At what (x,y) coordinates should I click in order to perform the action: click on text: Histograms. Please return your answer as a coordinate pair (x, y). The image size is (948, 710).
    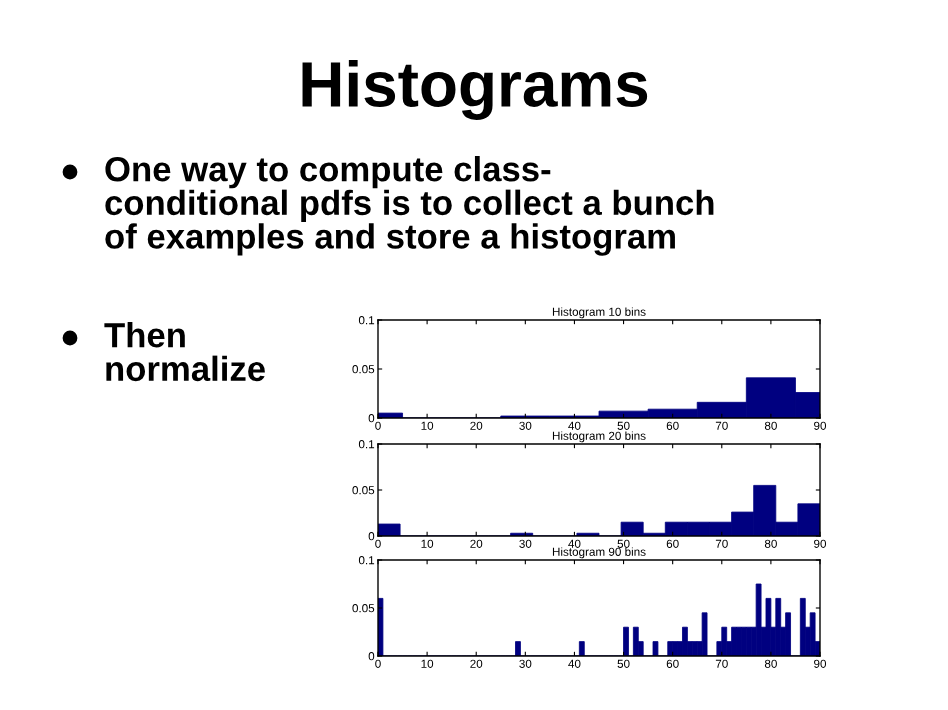
    Looking at the image, I should click on (475, 90).